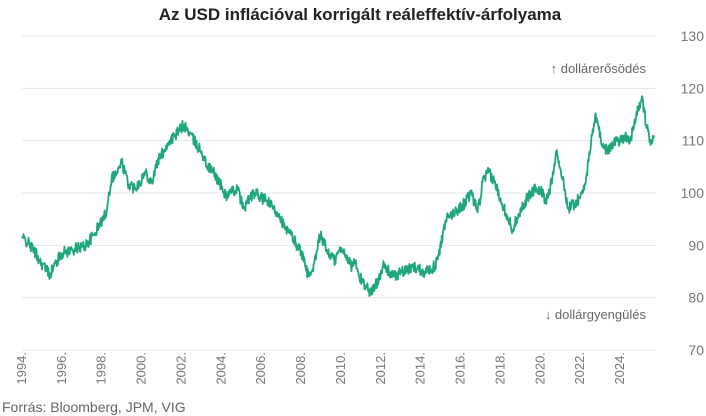 The width and height of the screenshot is (706, 416). I want to click on y-tick-label: 100, so click(693, 193).